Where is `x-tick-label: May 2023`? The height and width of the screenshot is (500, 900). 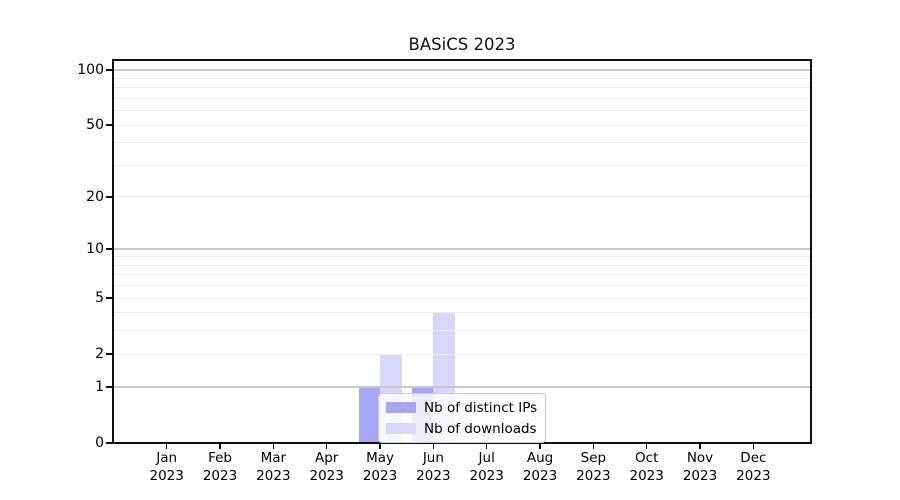 x-tick-label: May 2023 is located at coordinates (380, 467).